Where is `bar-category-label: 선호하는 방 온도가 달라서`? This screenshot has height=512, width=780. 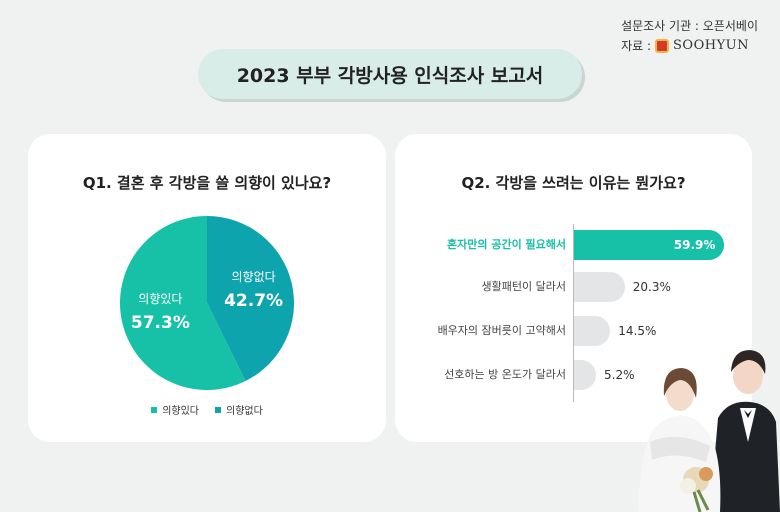
bar-category-label: 선호하는 방 온도가 달라서 is located at coordinates (505, 374).